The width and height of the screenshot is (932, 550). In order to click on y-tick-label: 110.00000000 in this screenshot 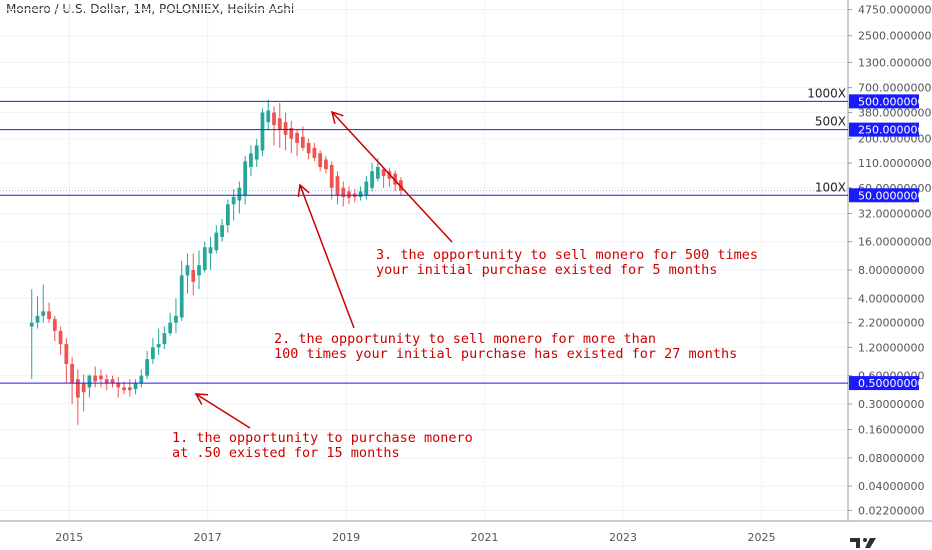, I will do `click(895, 163)`.